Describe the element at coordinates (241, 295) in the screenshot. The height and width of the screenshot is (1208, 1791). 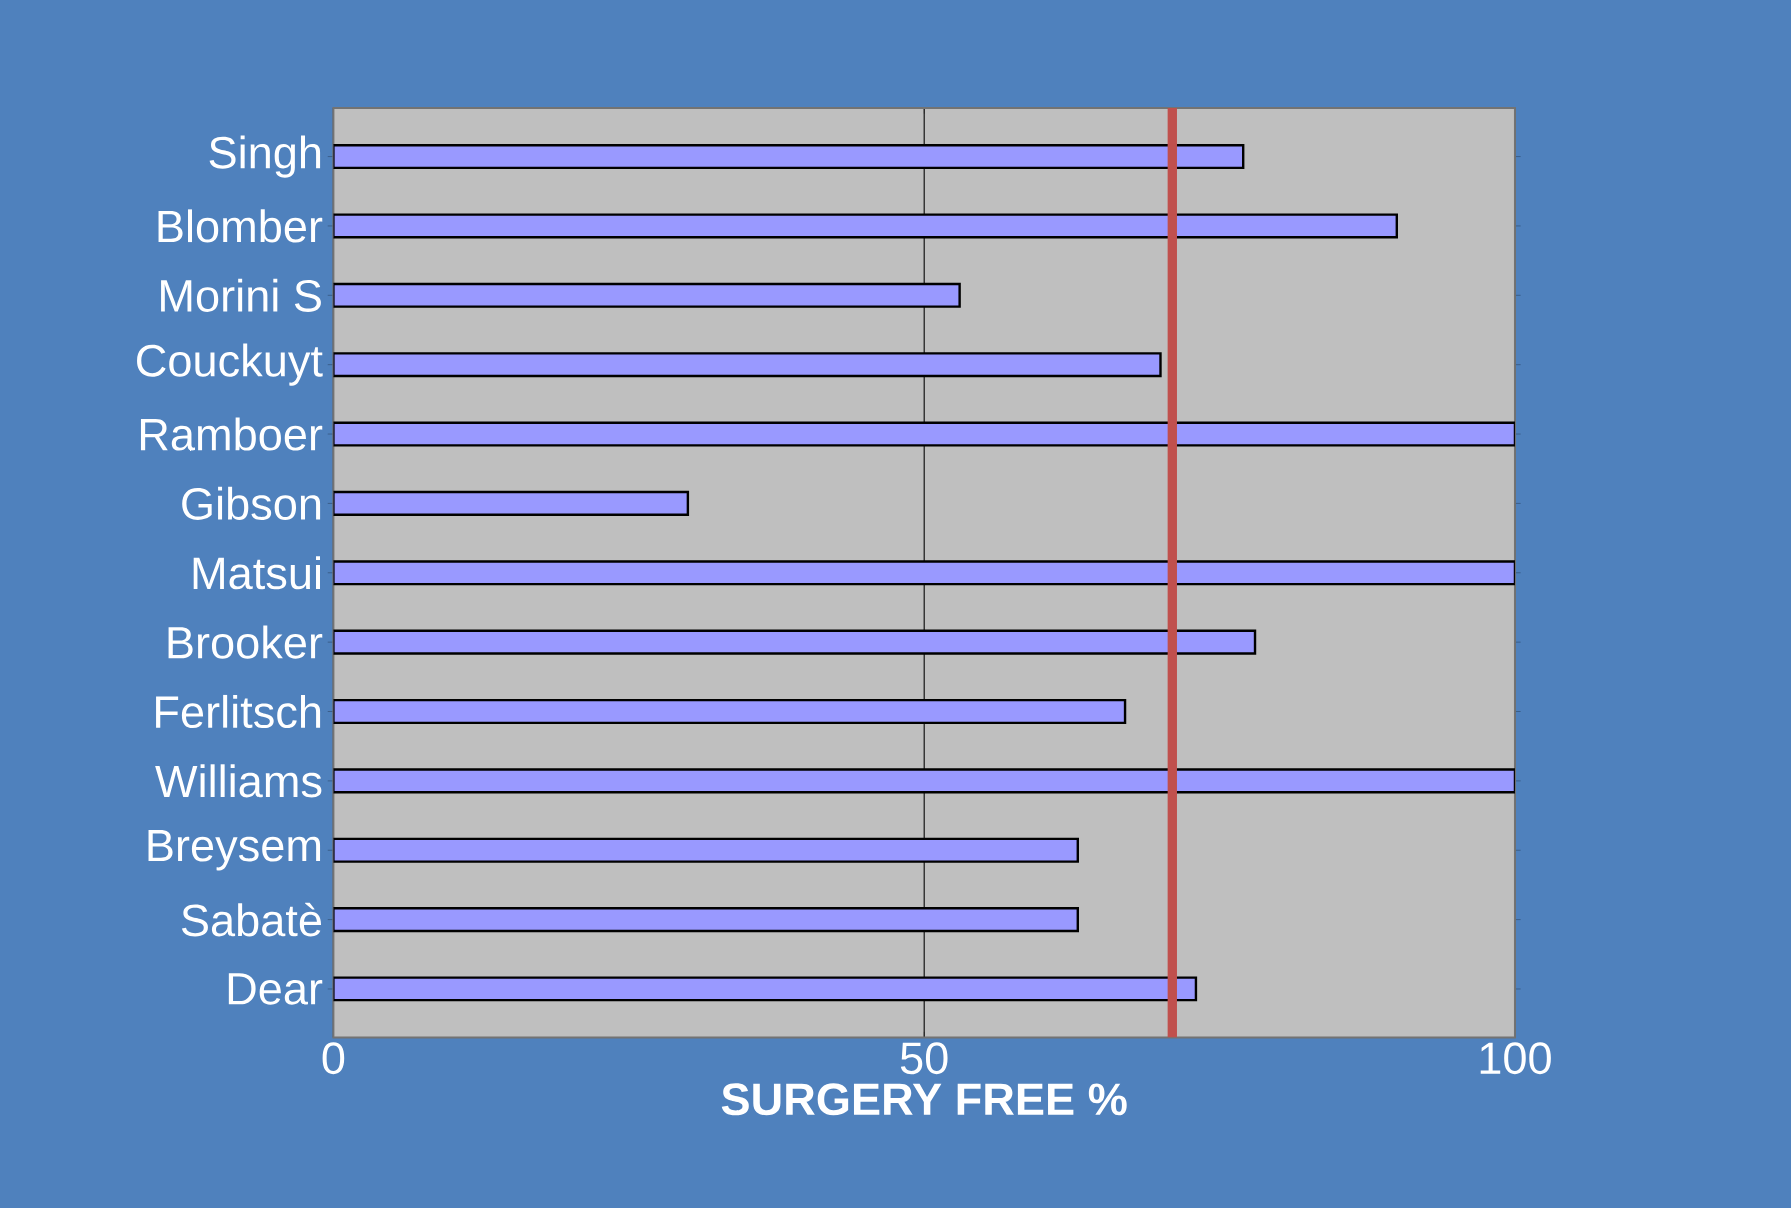
I see `y-tick-label: Morini S` at that location.